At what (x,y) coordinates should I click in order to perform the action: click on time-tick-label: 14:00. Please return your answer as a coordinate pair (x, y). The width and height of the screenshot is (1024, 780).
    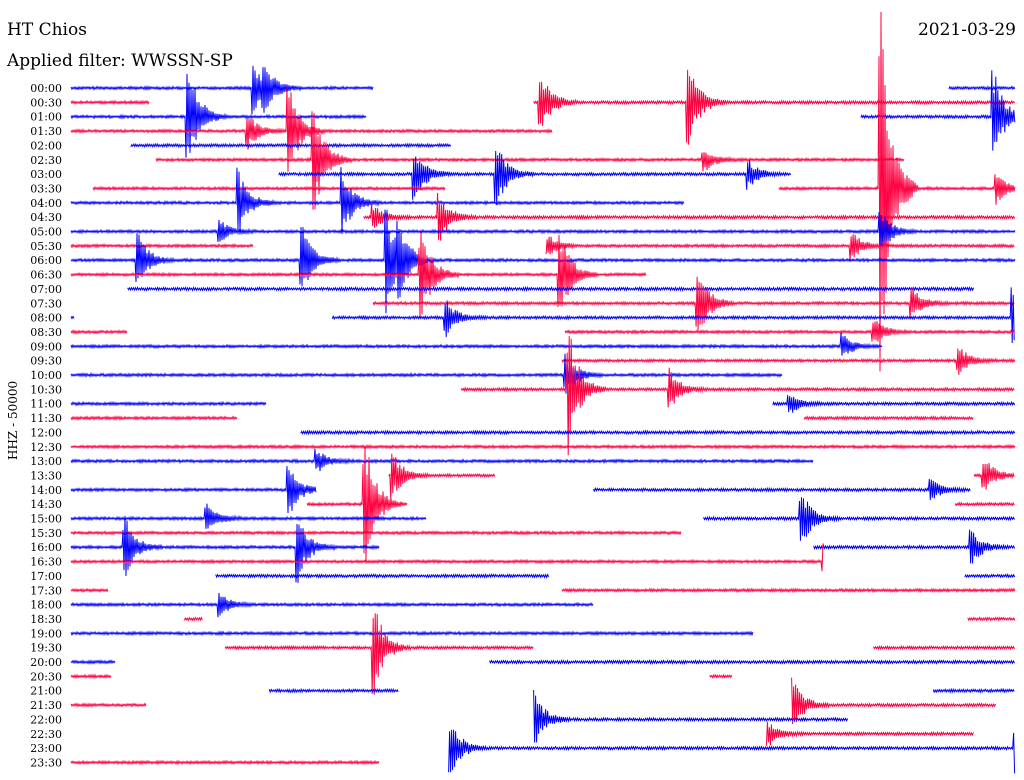
    Looking at the image, I should click on (46, 490).